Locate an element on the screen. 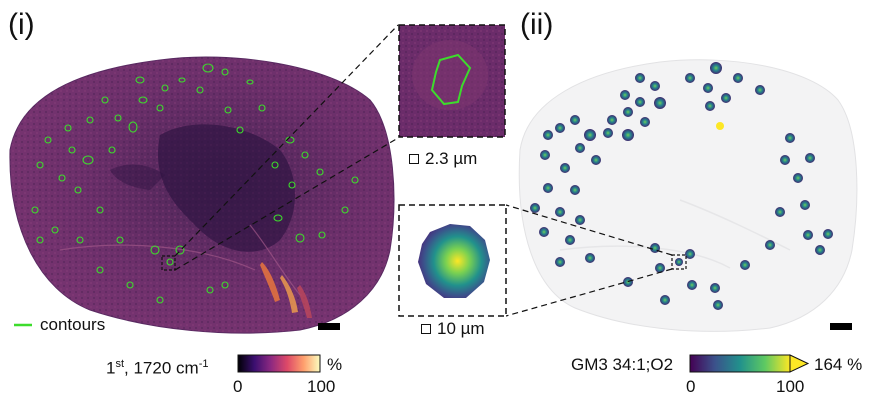 This screenshot has width=870, height=409. inset-top-image is located at coordinates (452, 81).